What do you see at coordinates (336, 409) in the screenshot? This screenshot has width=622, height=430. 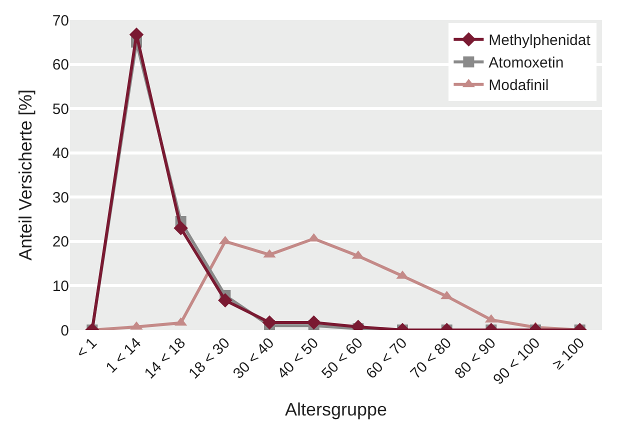 I see `x-axis-title: Altersgruppe` at bounding box center [336, 409].